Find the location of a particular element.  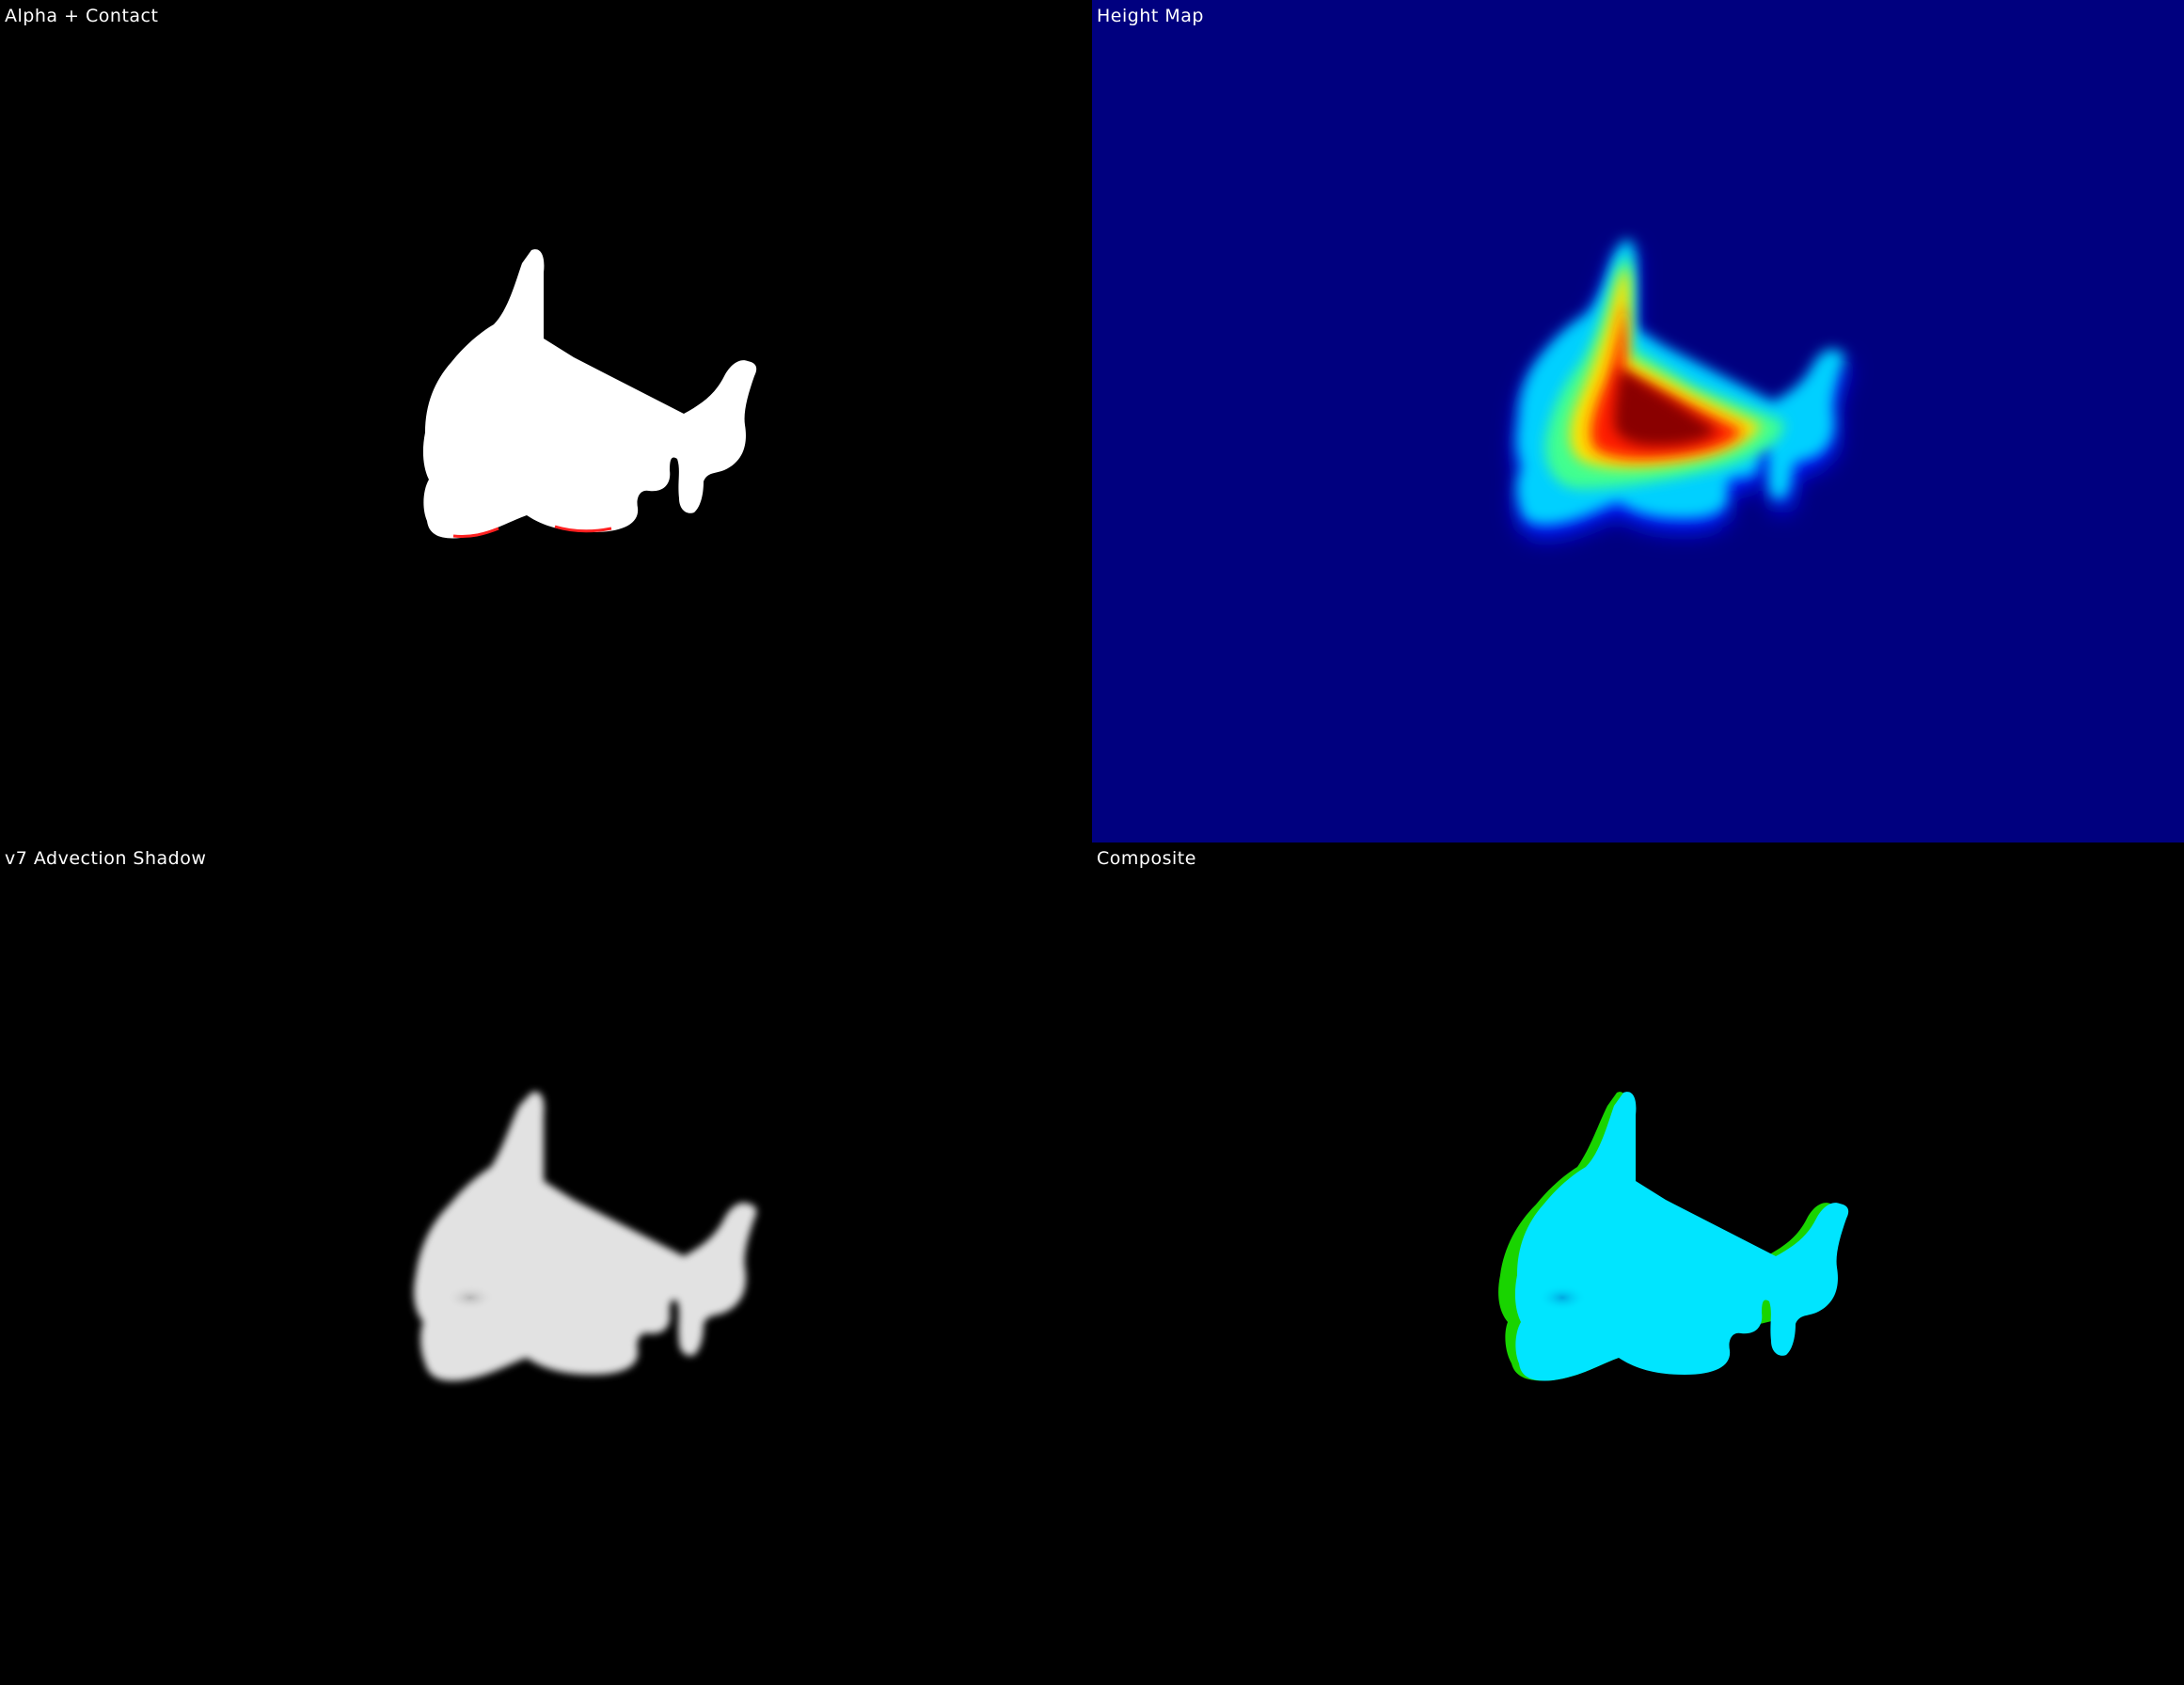

shadow-shape is located at coordinates (585, 1236).